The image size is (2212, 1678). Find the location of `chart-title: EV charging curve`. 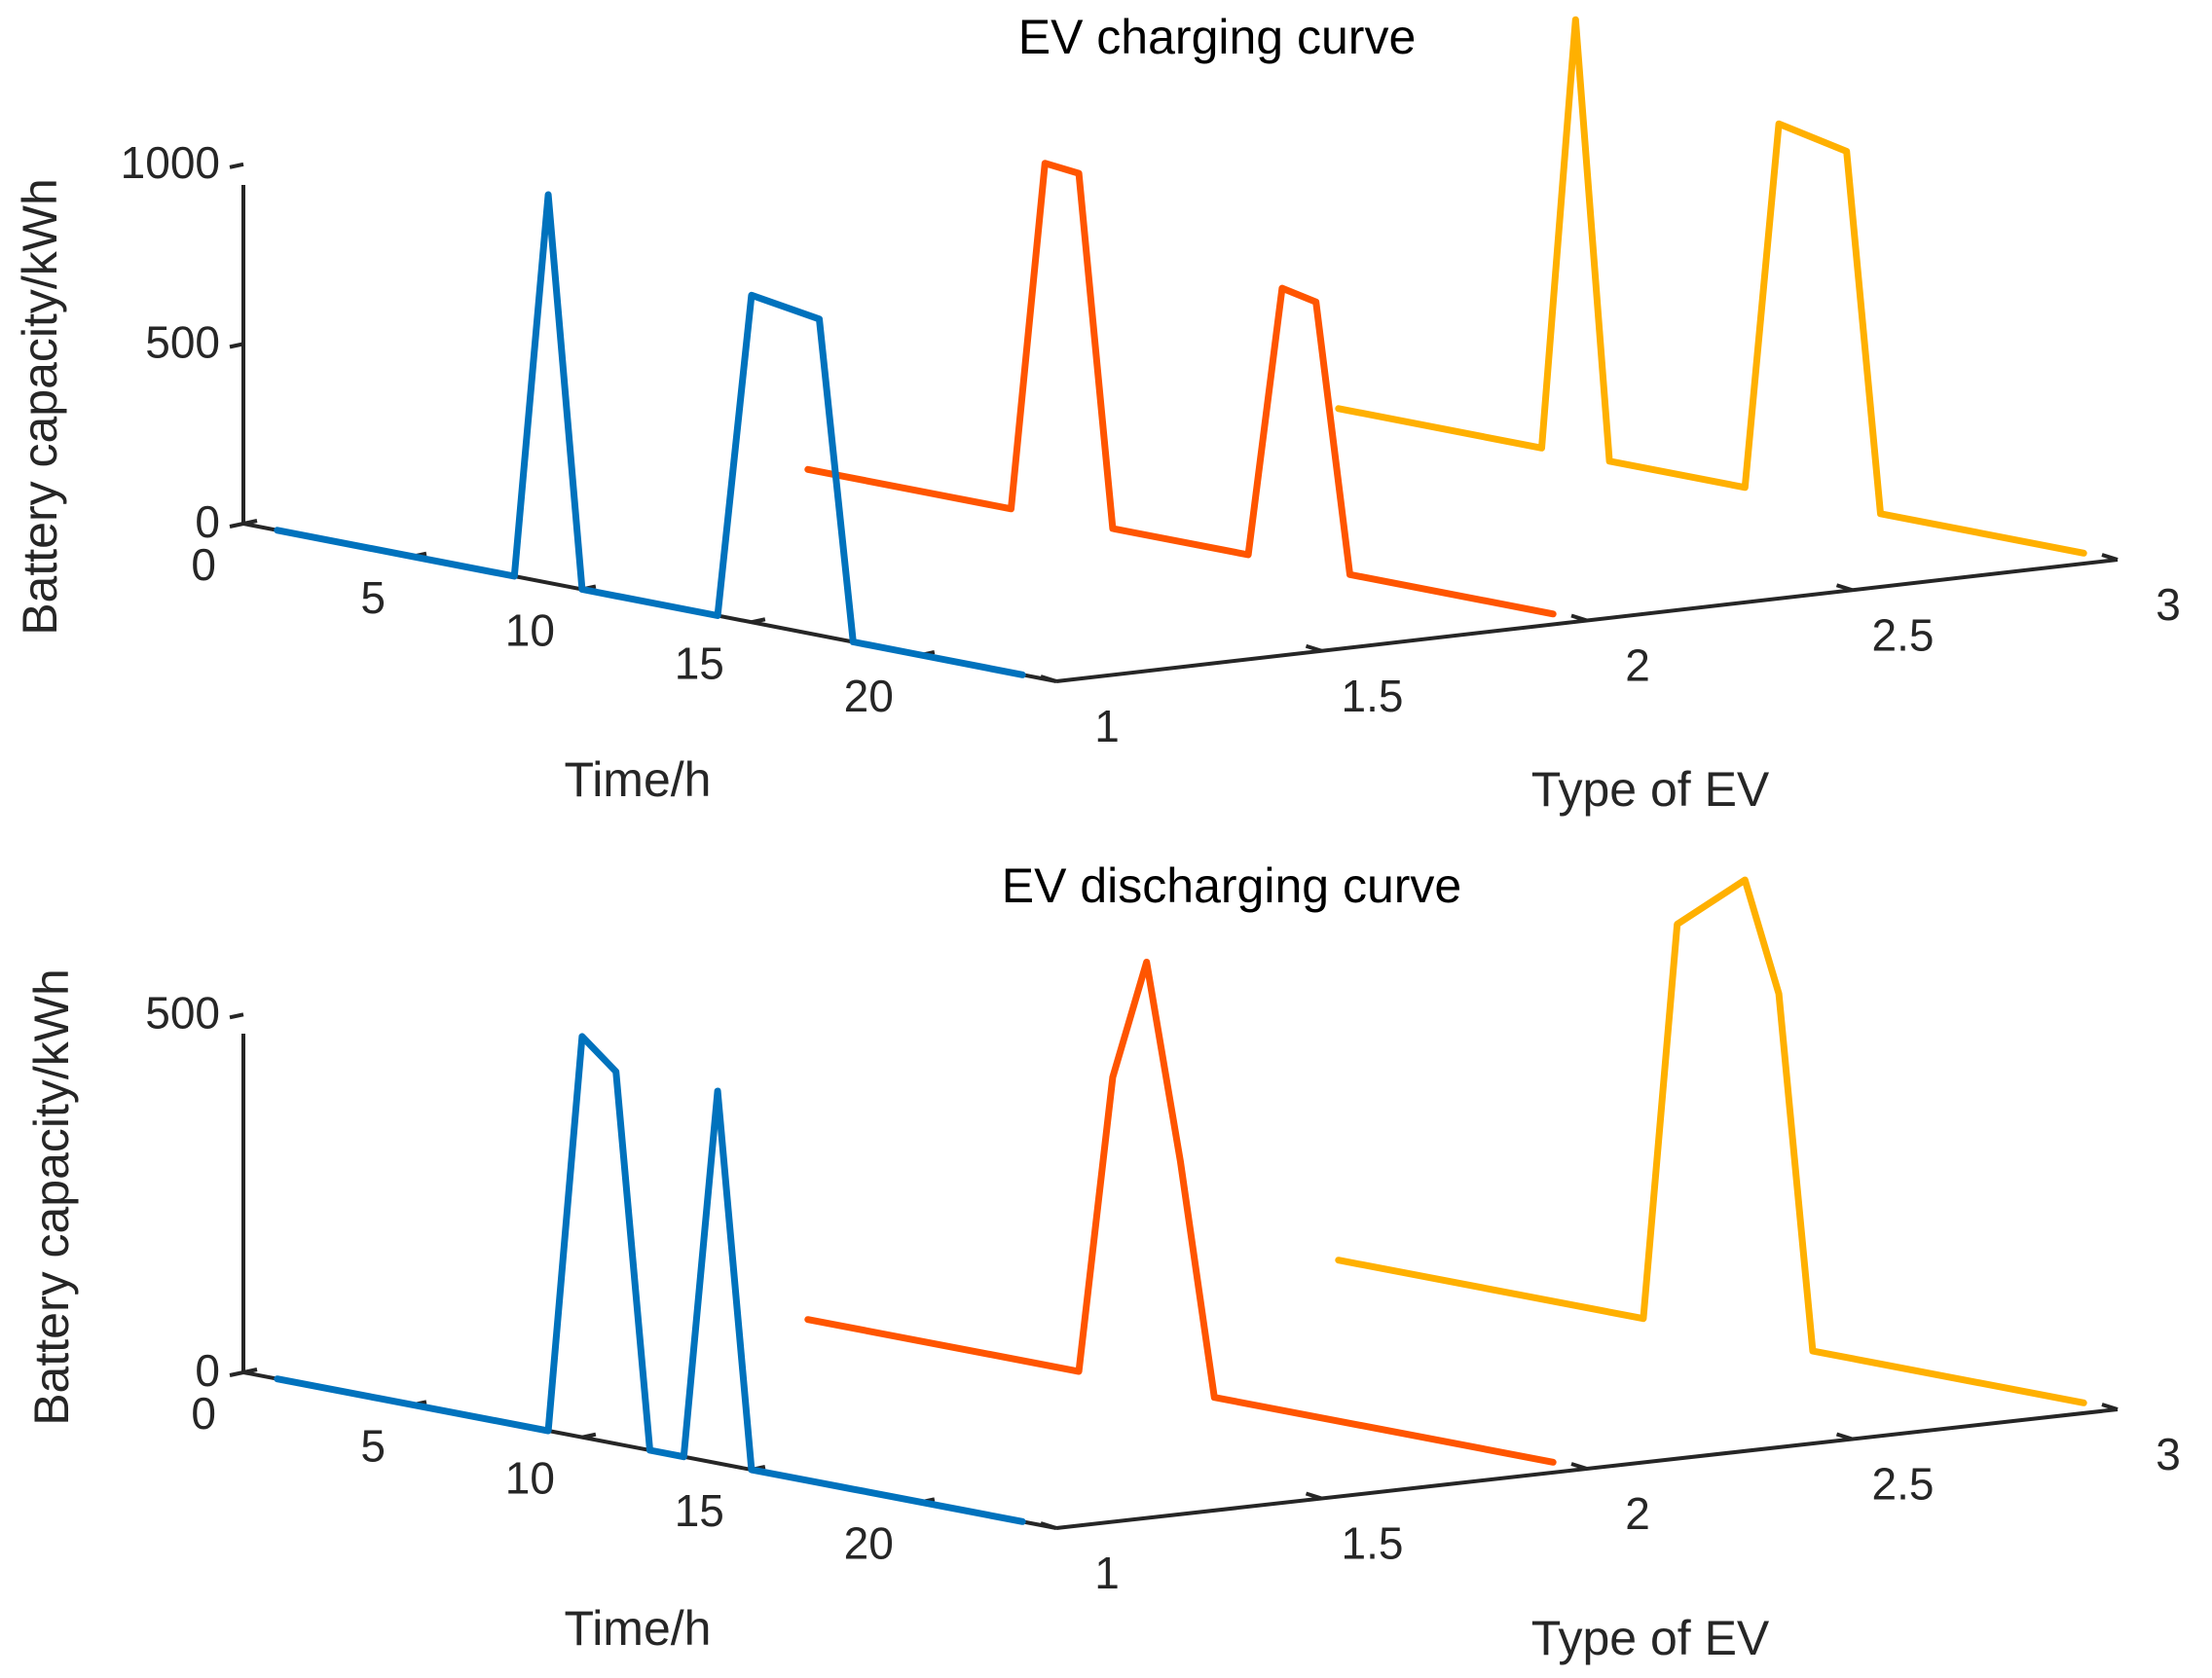

chart-title: EV charging curve is located at coordinates (1217, 37).